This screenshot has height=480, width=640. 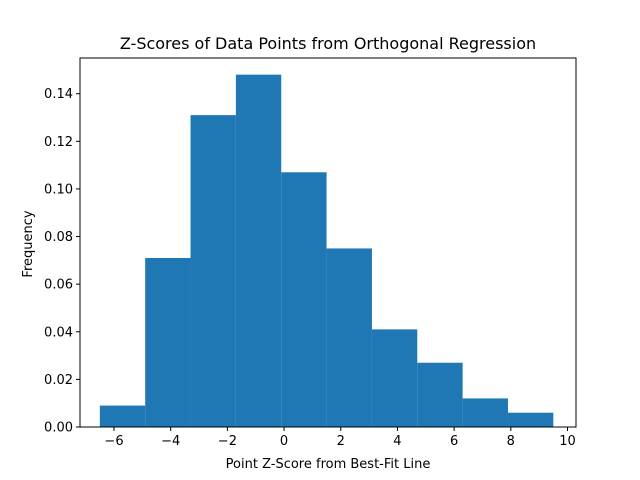 What do you see at coordinates (170, 441) in the screenshot?
I see `x-tick-label: −4` at bounding box center [170, 441].